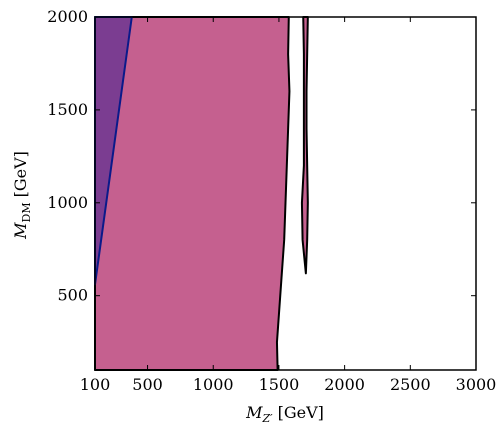 The width and height of the screenshot is (497, 430). What do you see at coordinates (22, 195) in the screenshot?
I see `y-axis-title: MDM[GeV]` at bounding box center [22, 195].